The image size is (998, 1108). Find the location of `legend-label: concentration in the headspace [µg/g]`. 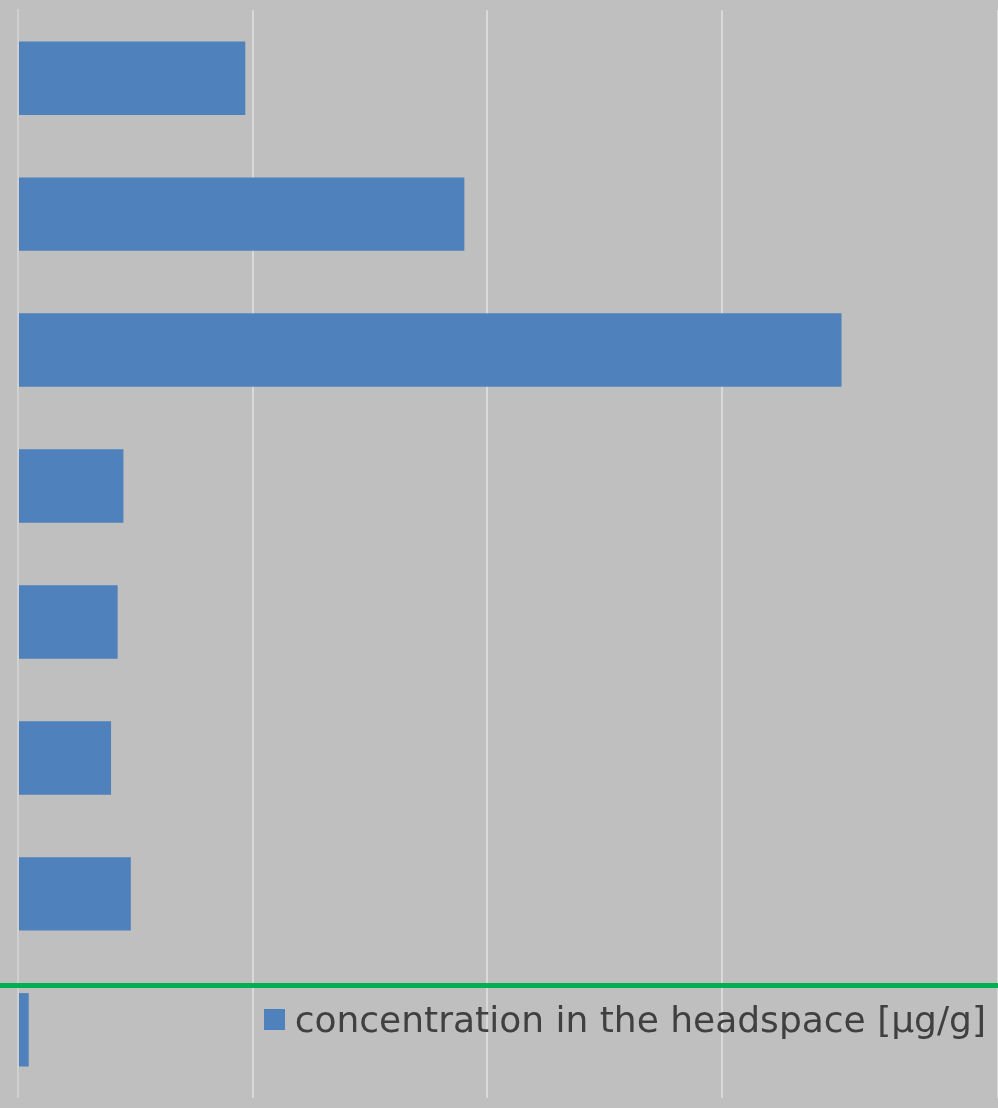

legend-label: concentration in the headspace [µg/g] is located at coordinates (640, 1019).